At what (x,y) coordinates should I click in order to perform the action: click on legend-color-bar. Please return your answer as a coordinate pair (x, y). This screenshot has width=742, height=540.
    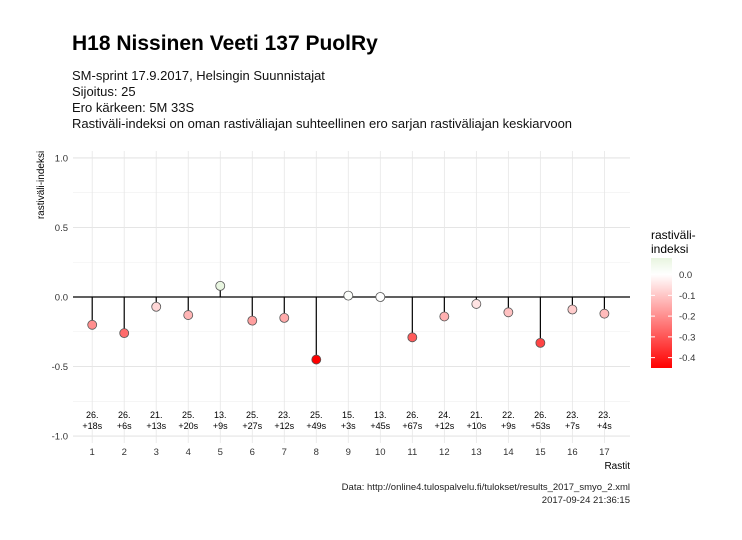
    Looking at the image, I should click on (661, 313).